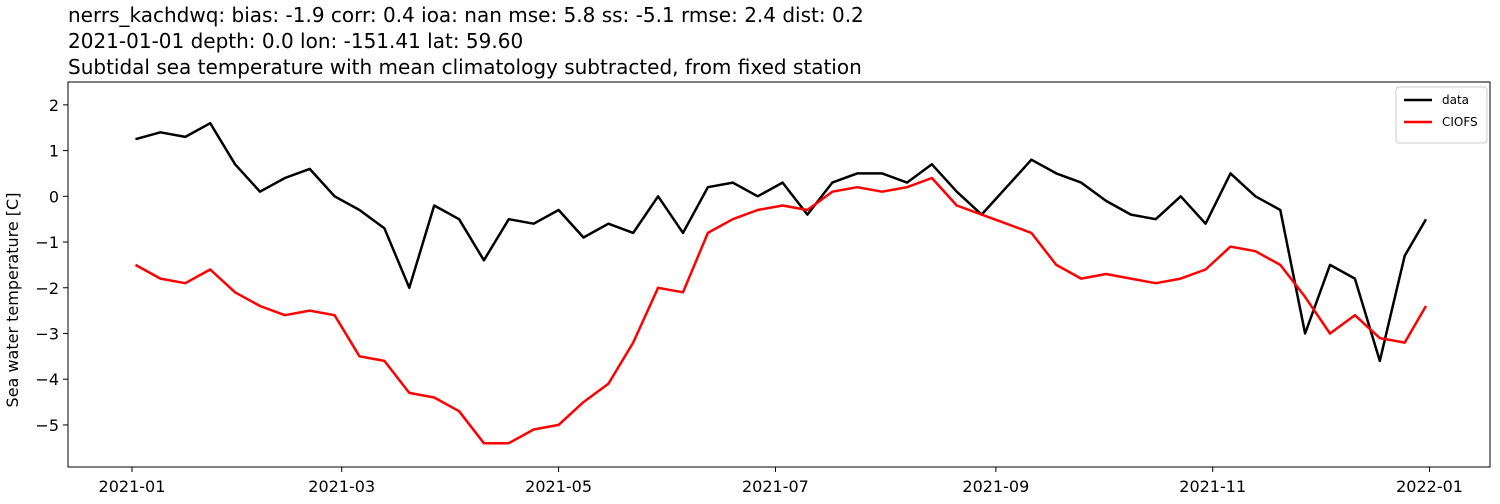  Describe the element at coordinates (1455, 100) in the screenshot. I see `legend-label: data` at that location.